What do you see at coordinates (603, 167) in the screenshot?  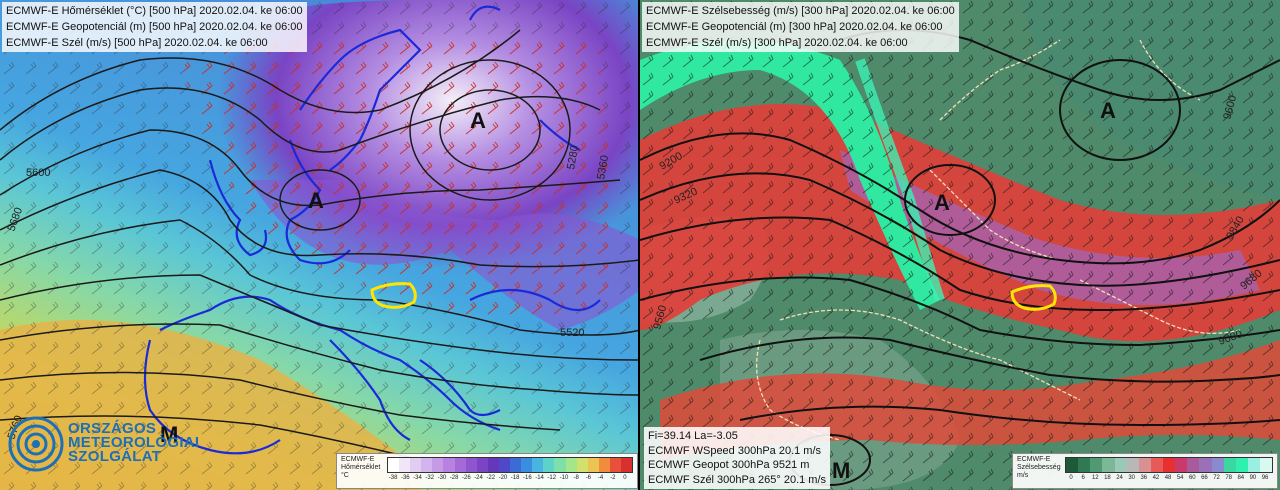 I see `isohypse-label: 5360` at bounding box center [603, 167].